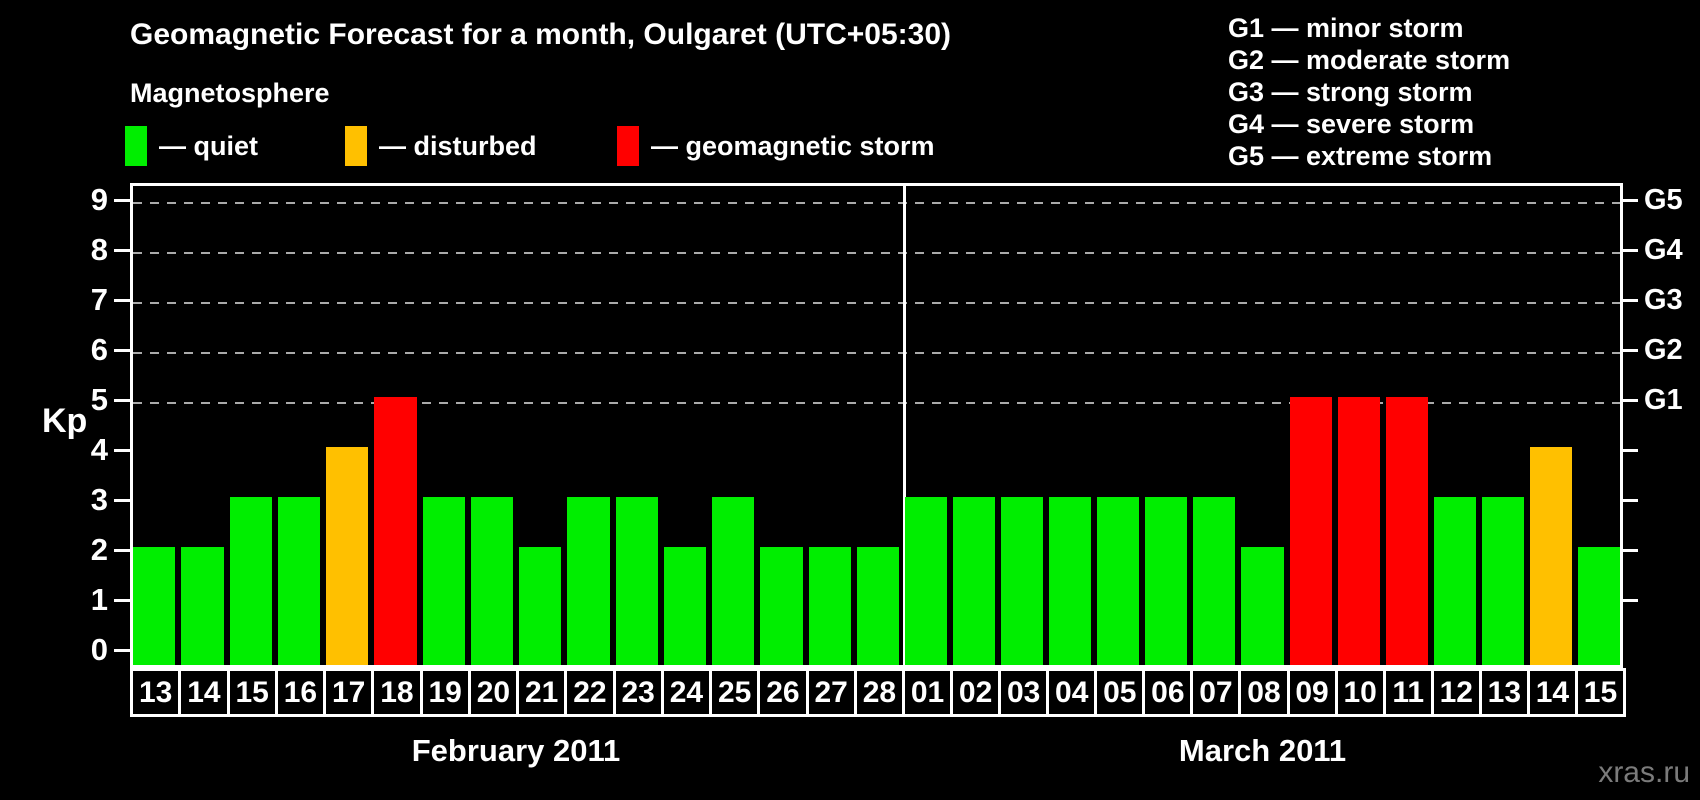 The height and width of the screenshot is (800, 1700). Describe the element at coordinates (99, 249) in the screenshot. I see `y-axis-label: 8` at that location.